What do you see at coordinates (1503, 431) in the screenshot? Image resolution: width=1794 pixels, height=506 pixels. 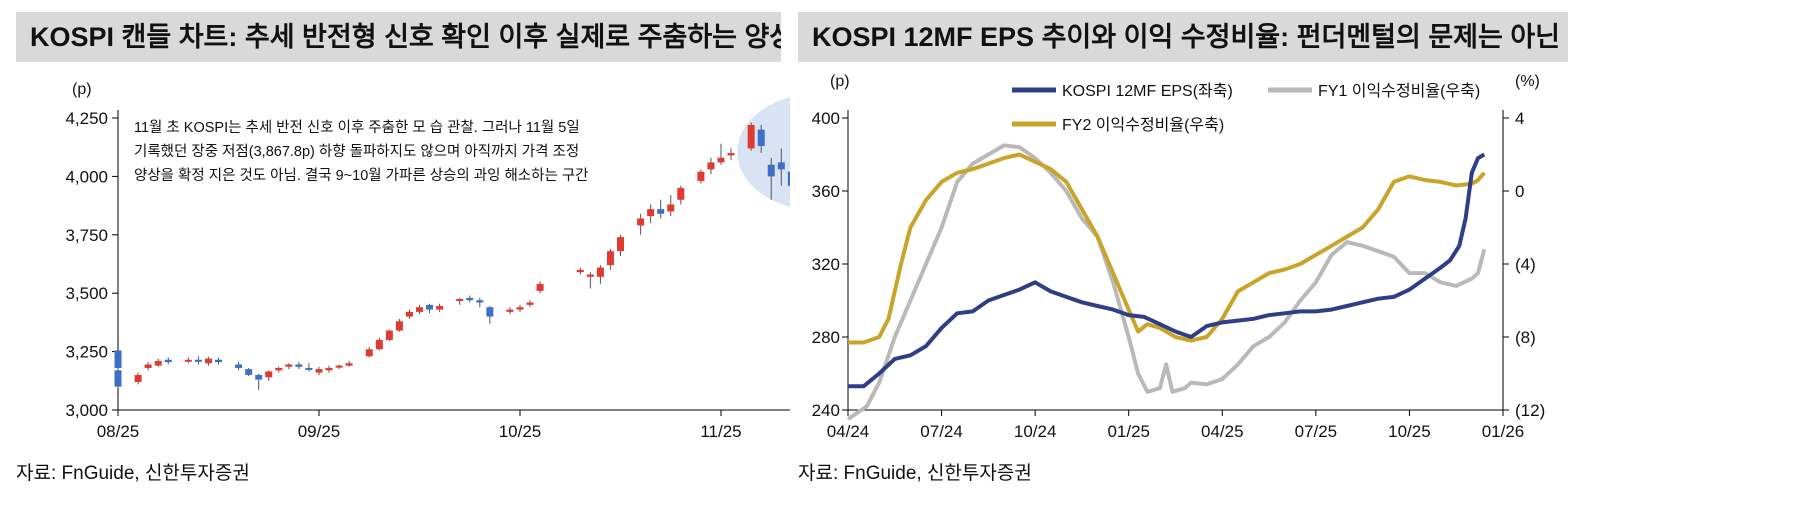 I see `x-tick-label: 01/26` at bounding box center [1503, 431].